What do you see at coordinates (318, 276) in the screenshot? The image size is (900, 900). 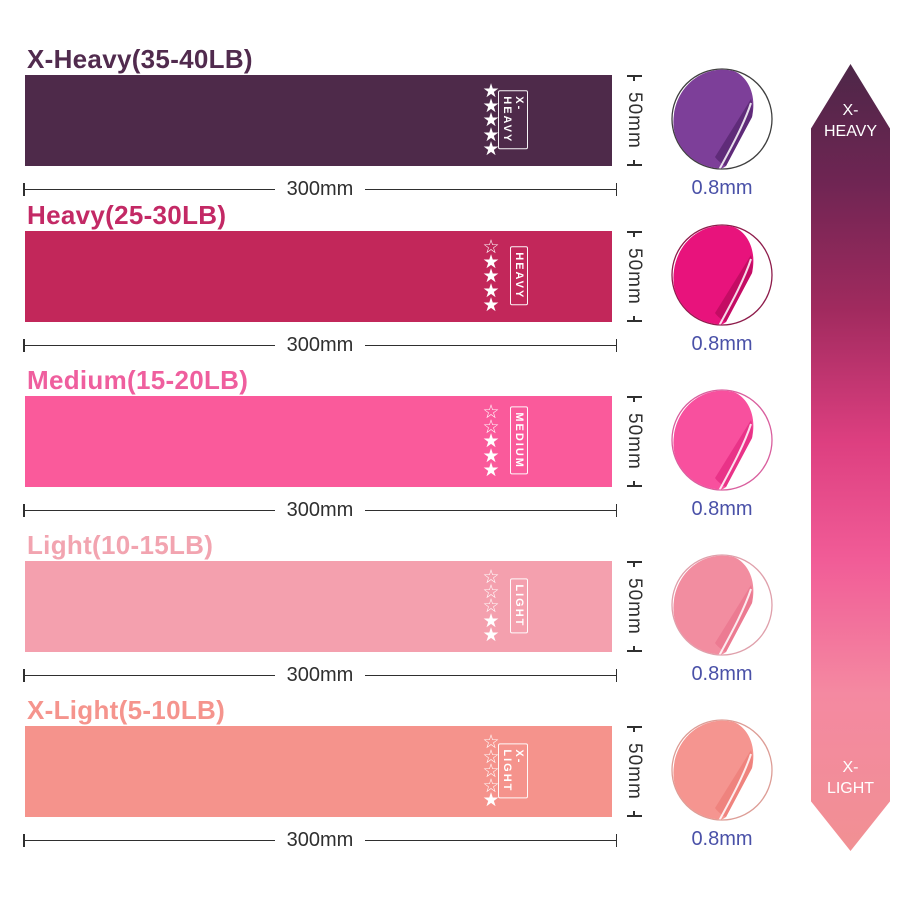 I see `band-swatch: ☆ ★ ★ ★ ★ HEAVY` at bounding box center [318, 276].